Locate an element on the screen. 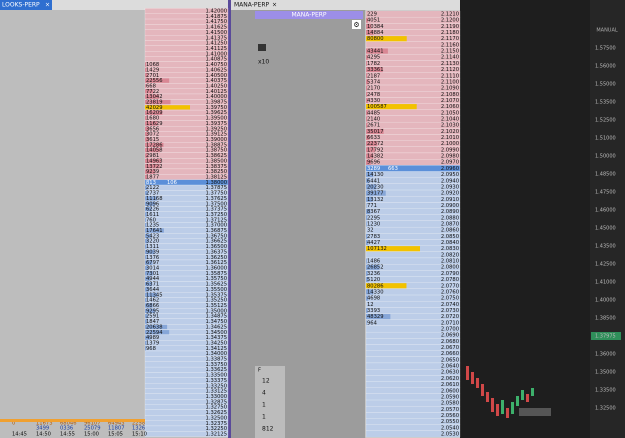 The height and width of the screenshot is (438, 625). price-label: 1.40250 is located at coordinates (216, 86).